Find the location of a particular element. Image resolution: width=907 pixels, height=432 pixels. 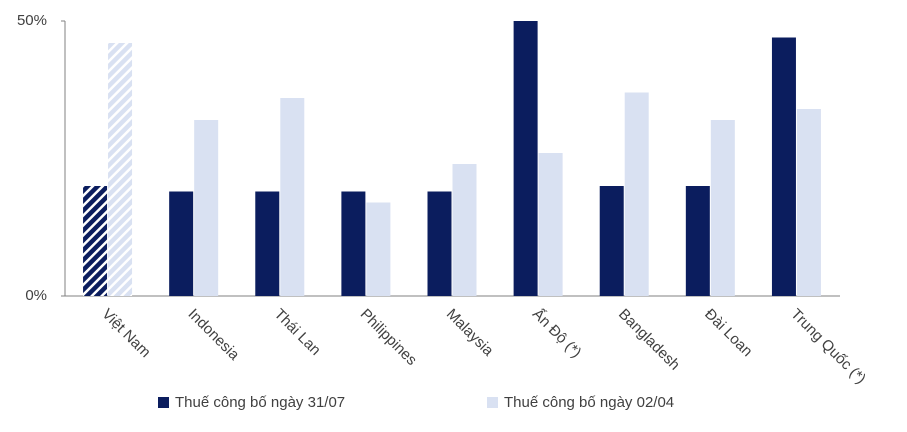

y-tick-label: 0% is located at coordinates (36, 295).